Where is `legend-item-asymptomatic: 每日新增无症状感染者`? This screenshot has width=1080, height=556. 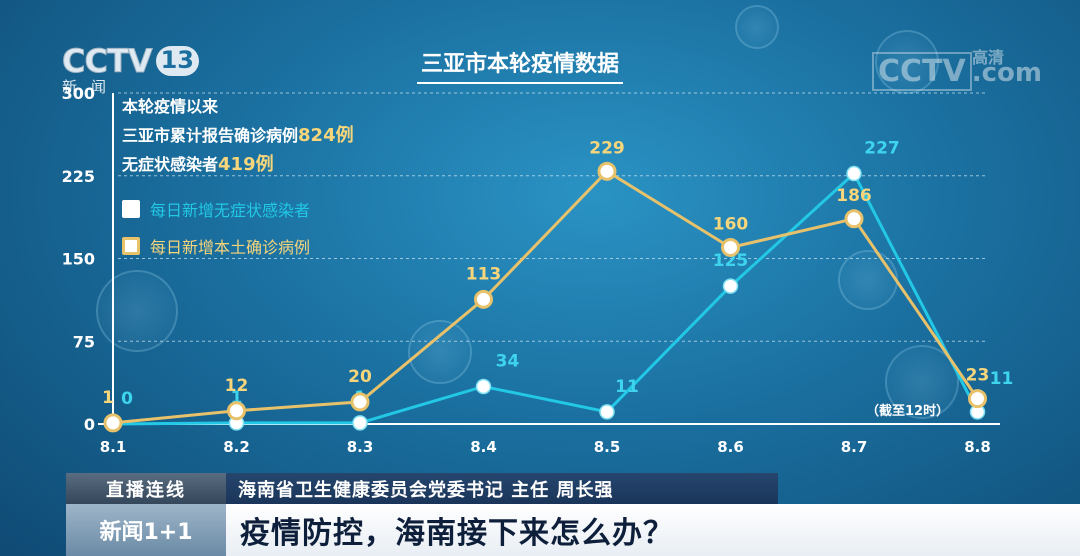
legend-item-asymptomatic: 每日新增无症状感染者 is located at coordinates (216, 208).